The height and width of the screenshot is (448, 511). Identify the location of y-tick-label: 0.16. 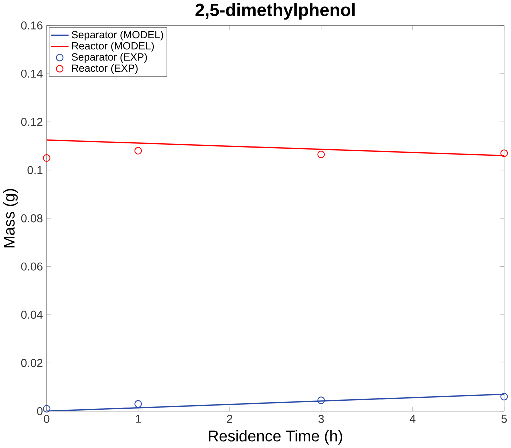
(32, 26).